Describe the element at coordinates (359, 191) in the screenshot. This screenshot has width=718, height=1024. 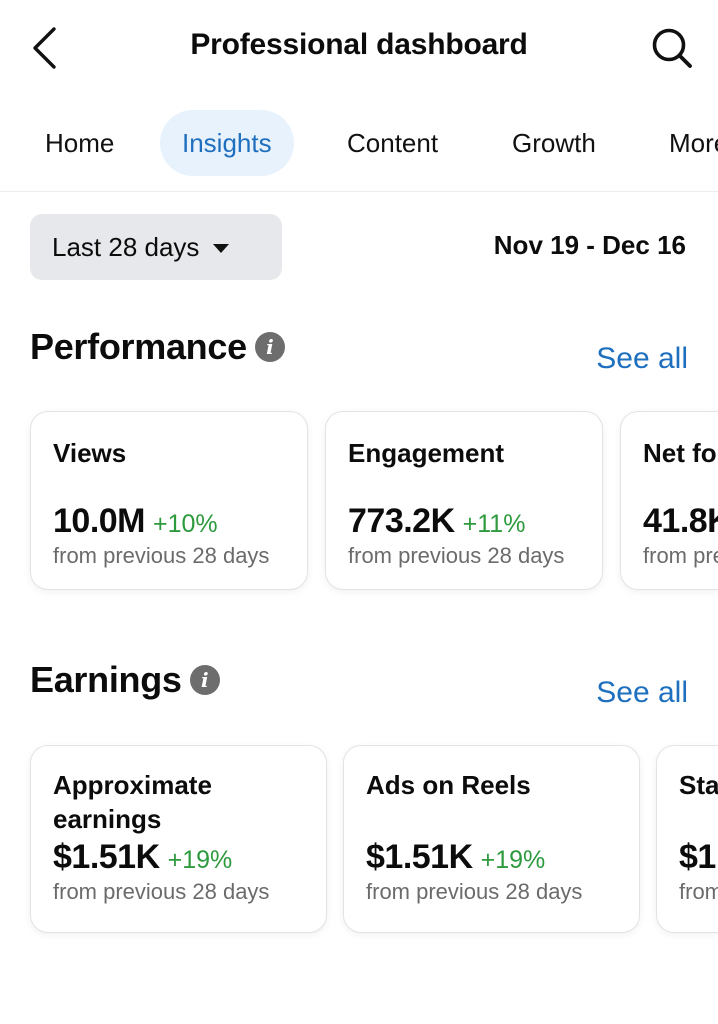
I see `tab-divider` at that location.